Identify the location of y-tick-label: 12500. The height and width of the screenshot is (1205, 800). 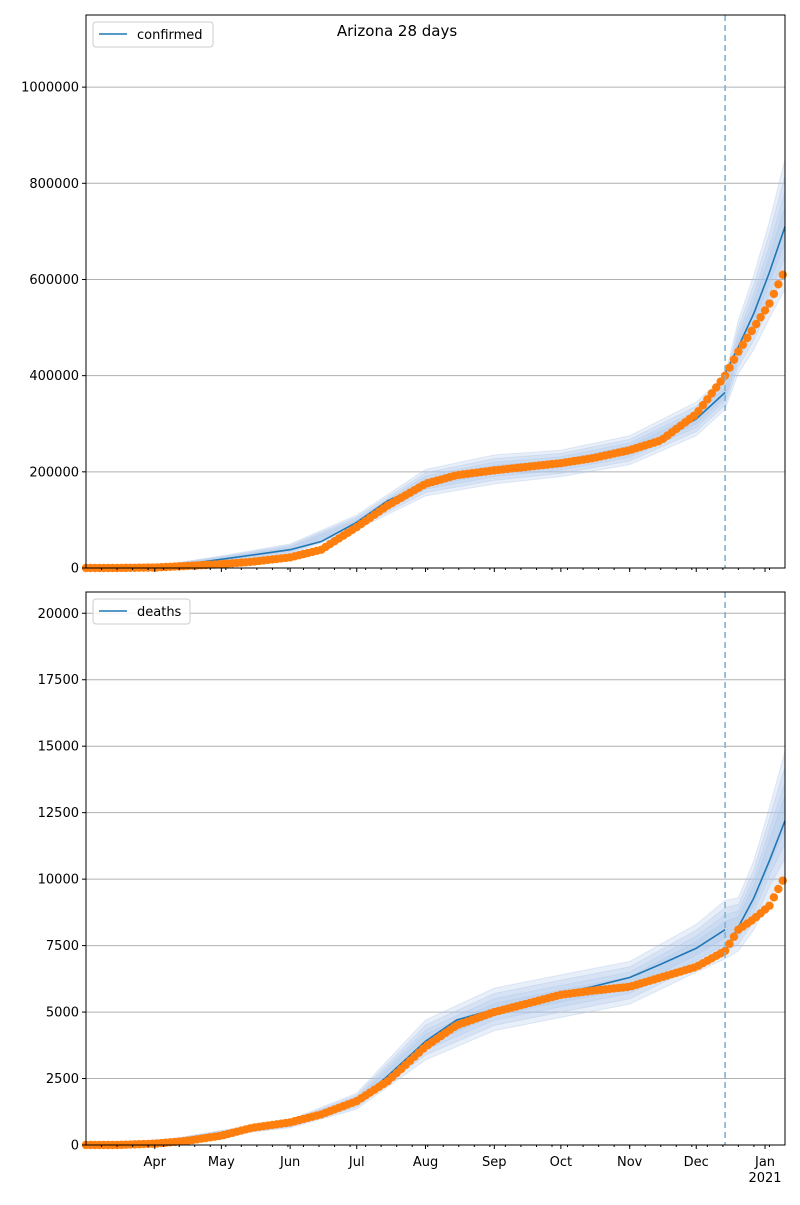
(58, 813).